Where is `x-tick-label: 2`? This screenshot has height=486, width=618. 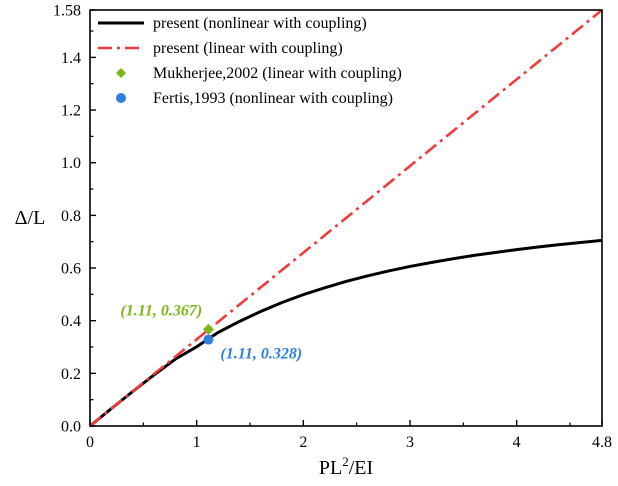 x-tick-label: 2 is located at coordinates (303, 442).